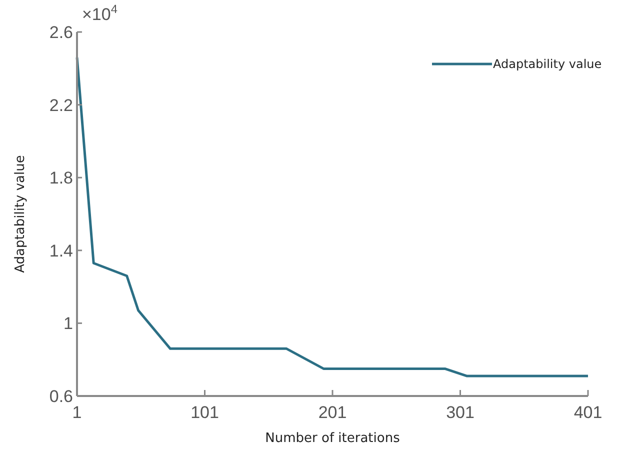 The image size is (627, 452). I want to click on y-tick-label: 2.2, so click(61, 105).